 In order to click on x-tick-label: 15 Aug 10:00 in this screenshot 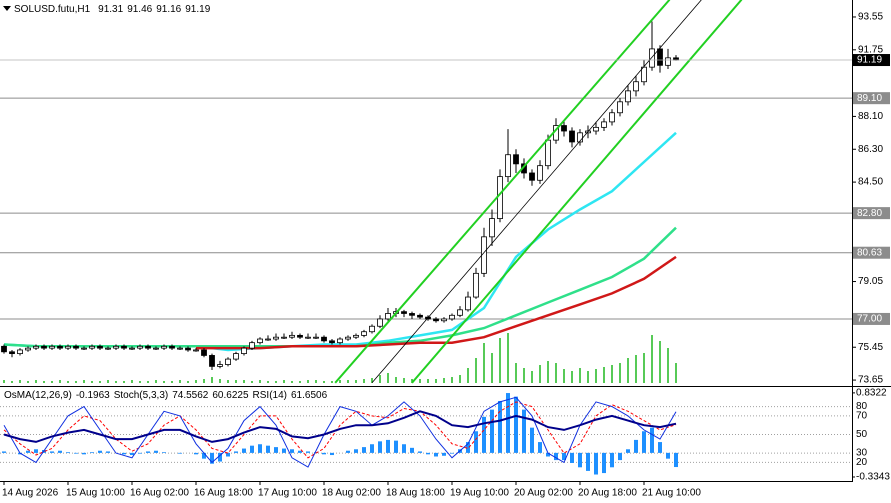, I will do `click(95, 493)`.